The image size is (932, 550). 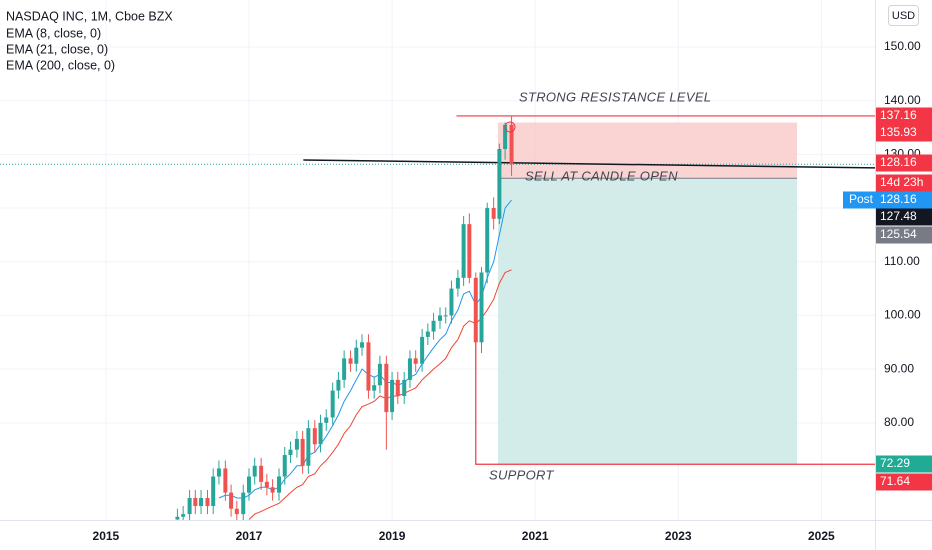 What do you see at coordinates (647, 150) in the screenshot?
I see `stop-zone` at bounding box center [647, 150].